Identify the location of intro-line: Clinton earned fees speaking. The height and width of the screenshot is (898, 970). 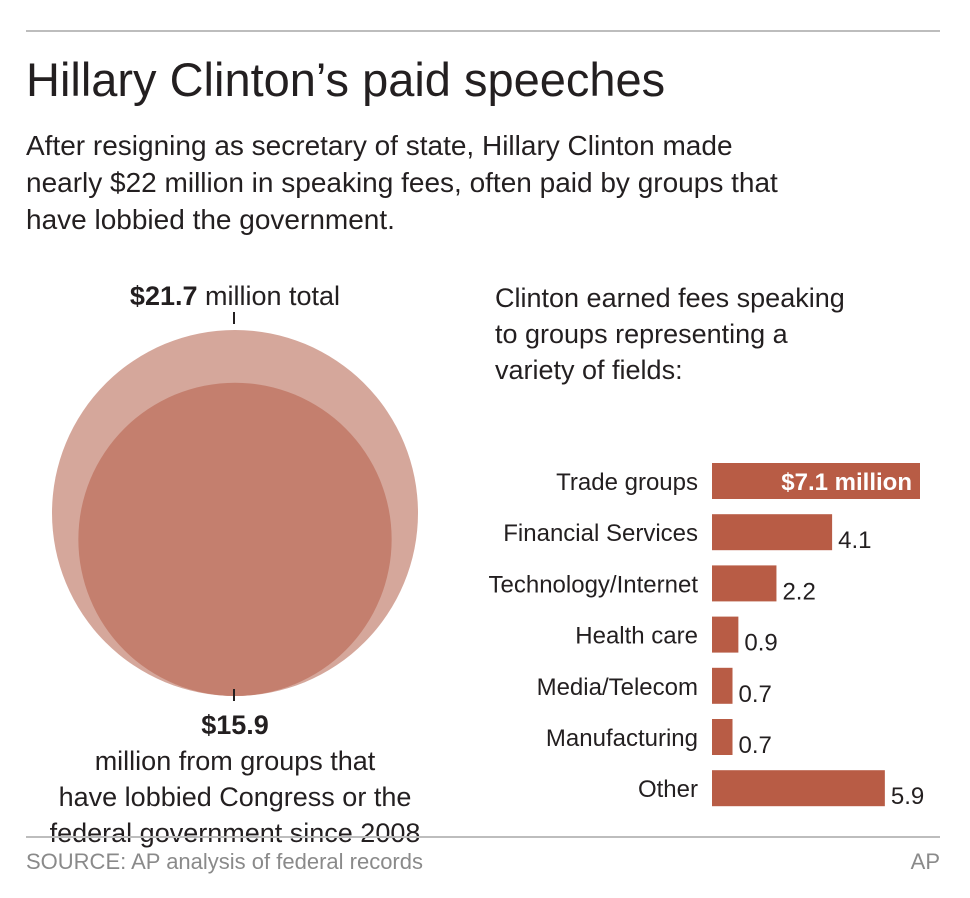
(670, 298).